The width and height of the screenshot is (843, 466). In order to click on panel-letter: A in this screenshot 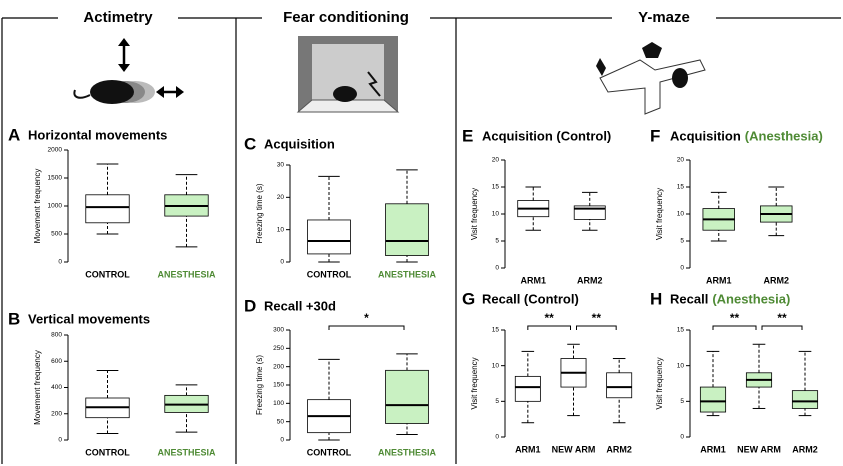, I will do `click(14, 134)`.